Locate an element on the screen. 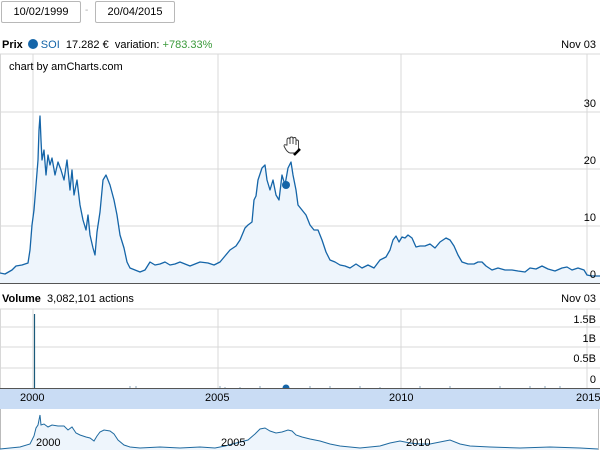  start-date-input is located at coordinates (41, 12).